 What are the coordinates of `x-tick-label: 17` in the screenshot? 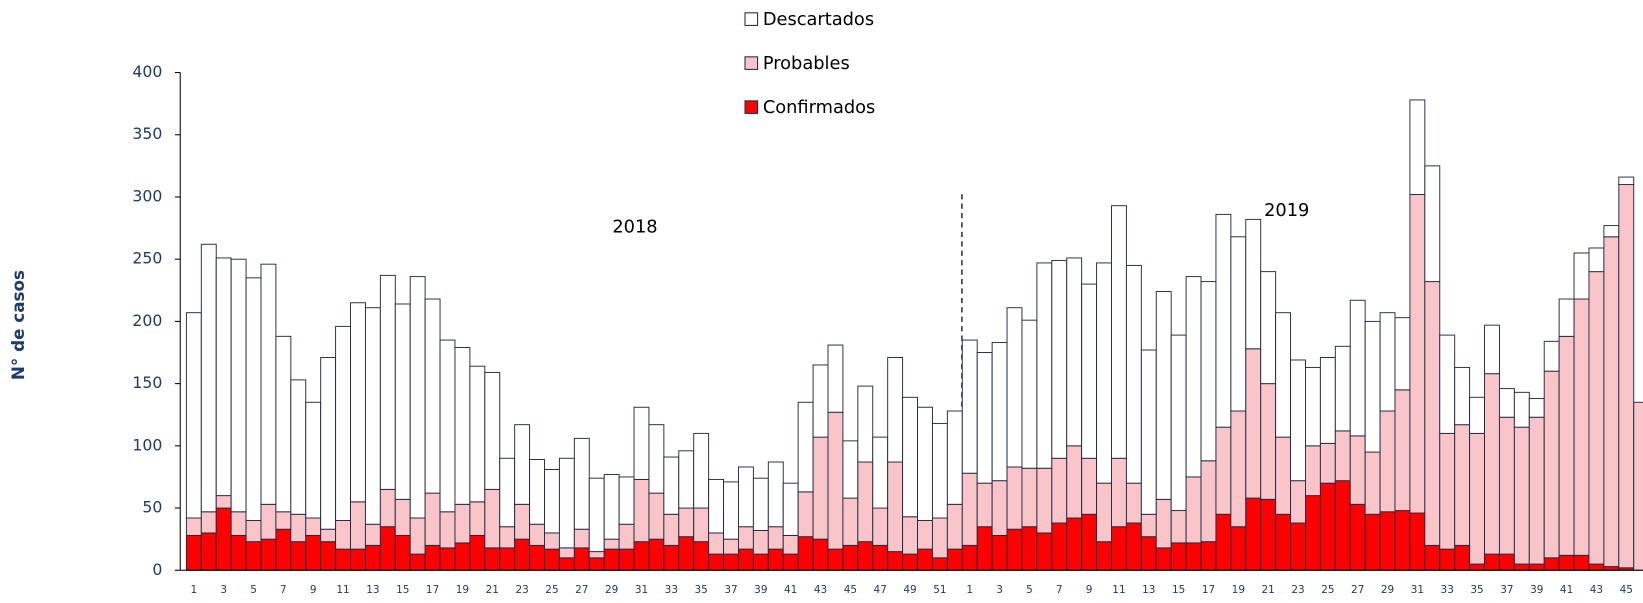 It's located at (432, 590).